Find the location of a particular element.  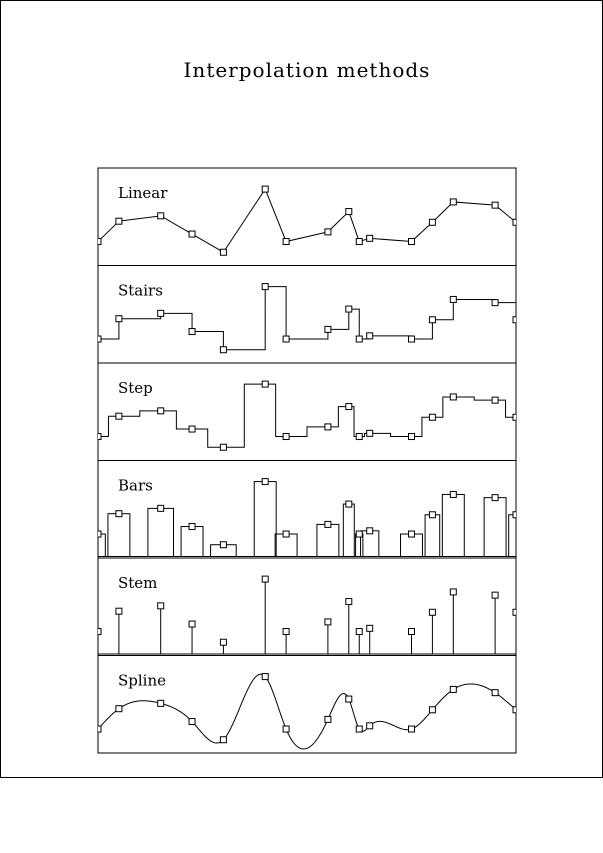

panel-stairs: Stairs is located at coordinates (307, 314).